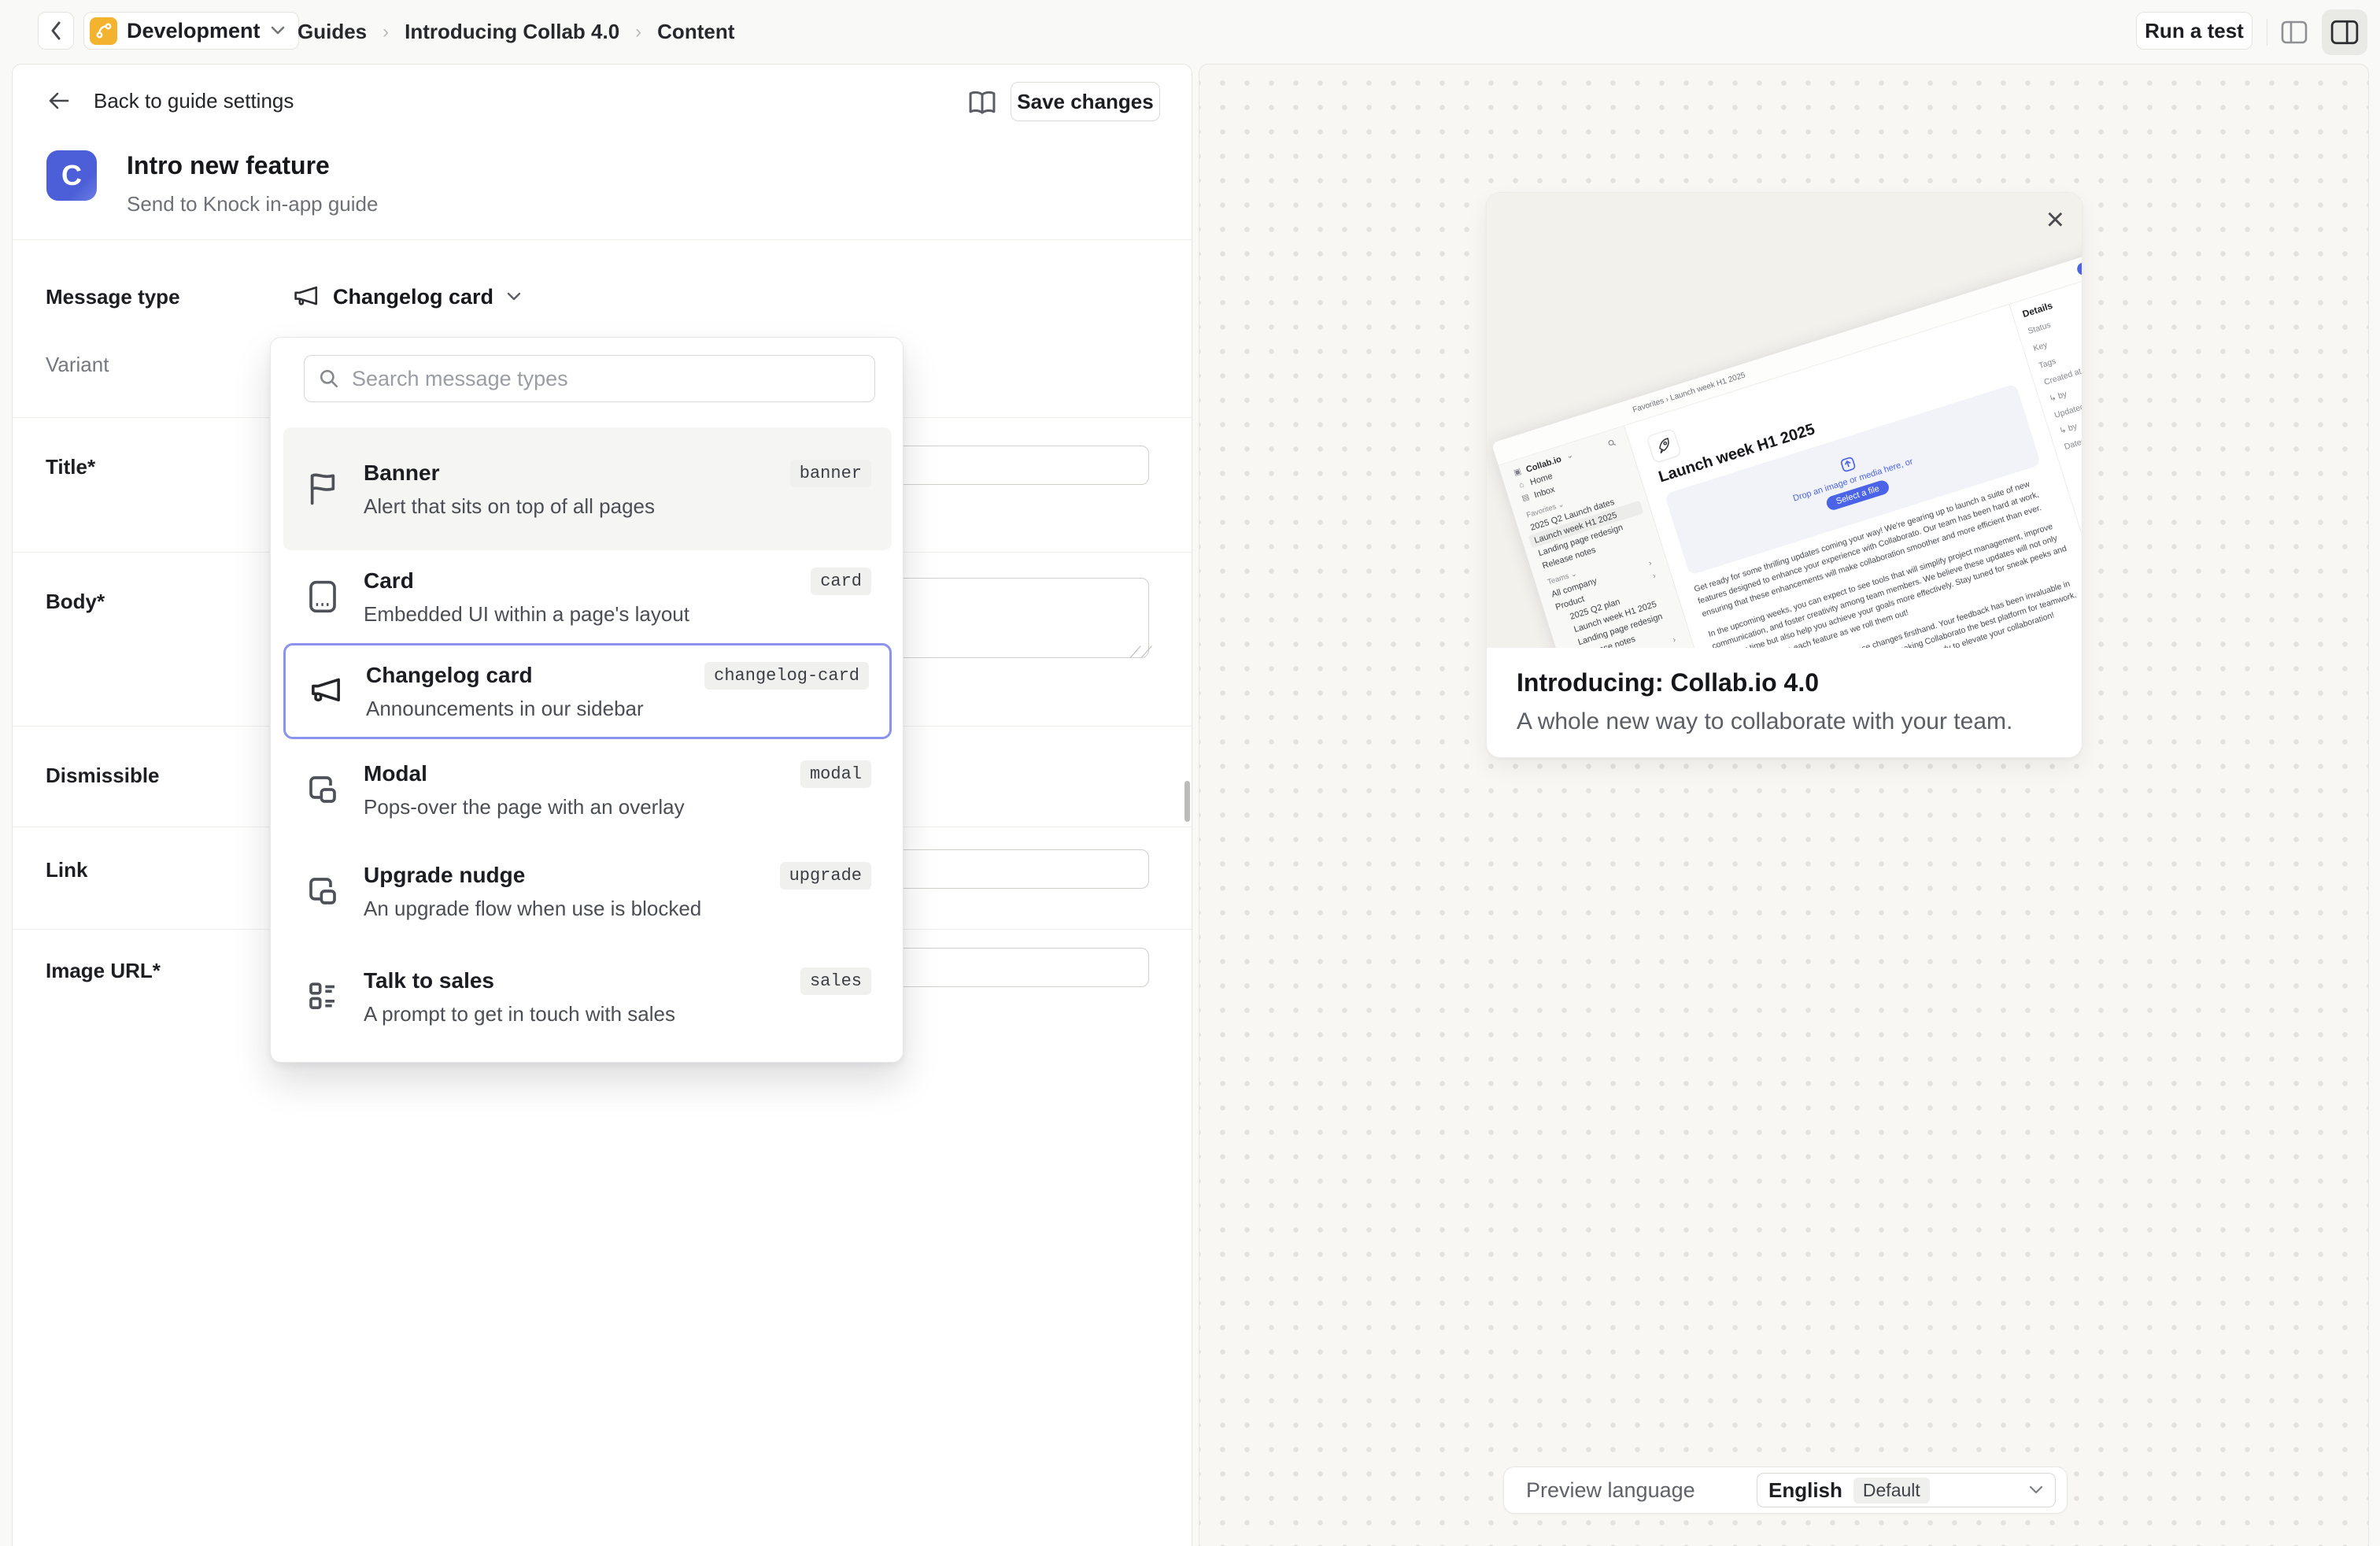 Image resolution: width=2380 pixels, height=1546 pixels. Describe the element at coordinates (835, 981) in the screenshot. I see `option-key-badge: sales` at that location.